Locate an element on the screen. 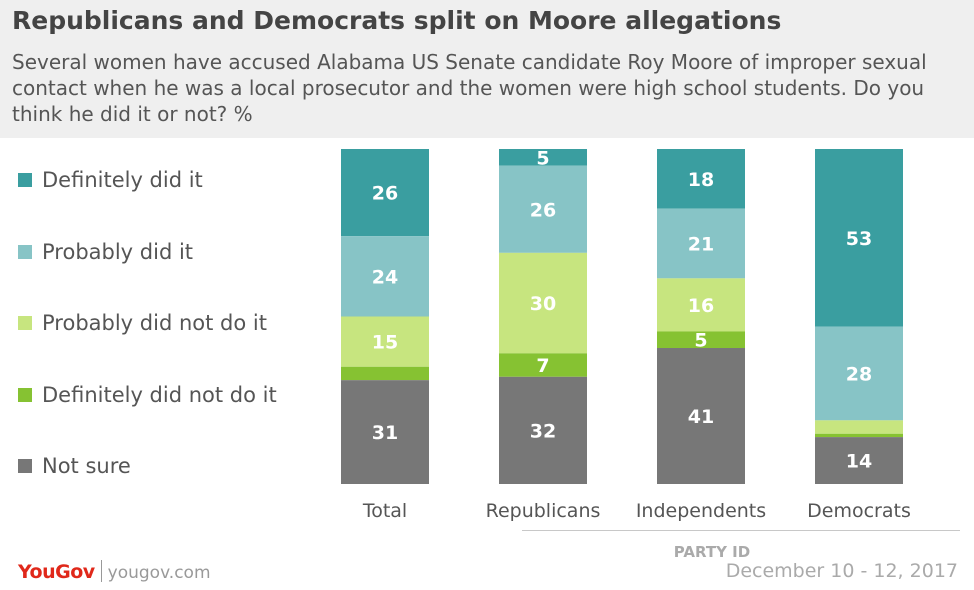 This screenshot has width=974, height=590. legend-label: Probably did not do it is located at coordinates (154, 323).